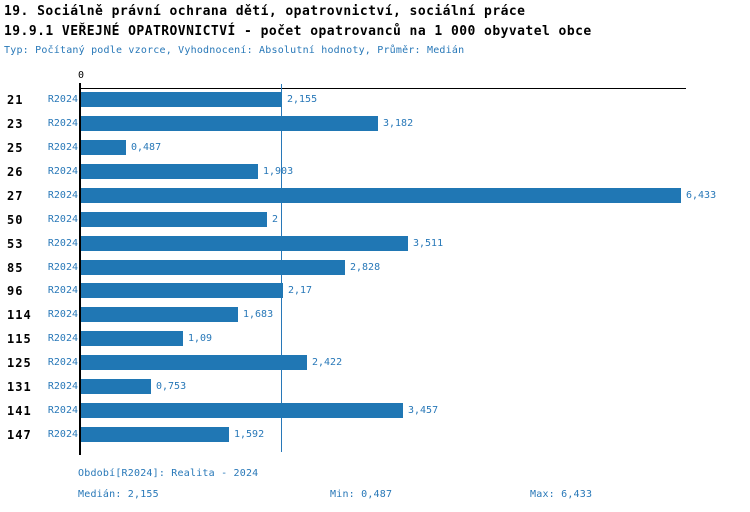 This screenshot has width=750, height=512. I want to click on row-category-label: 131, so click(19, 387).